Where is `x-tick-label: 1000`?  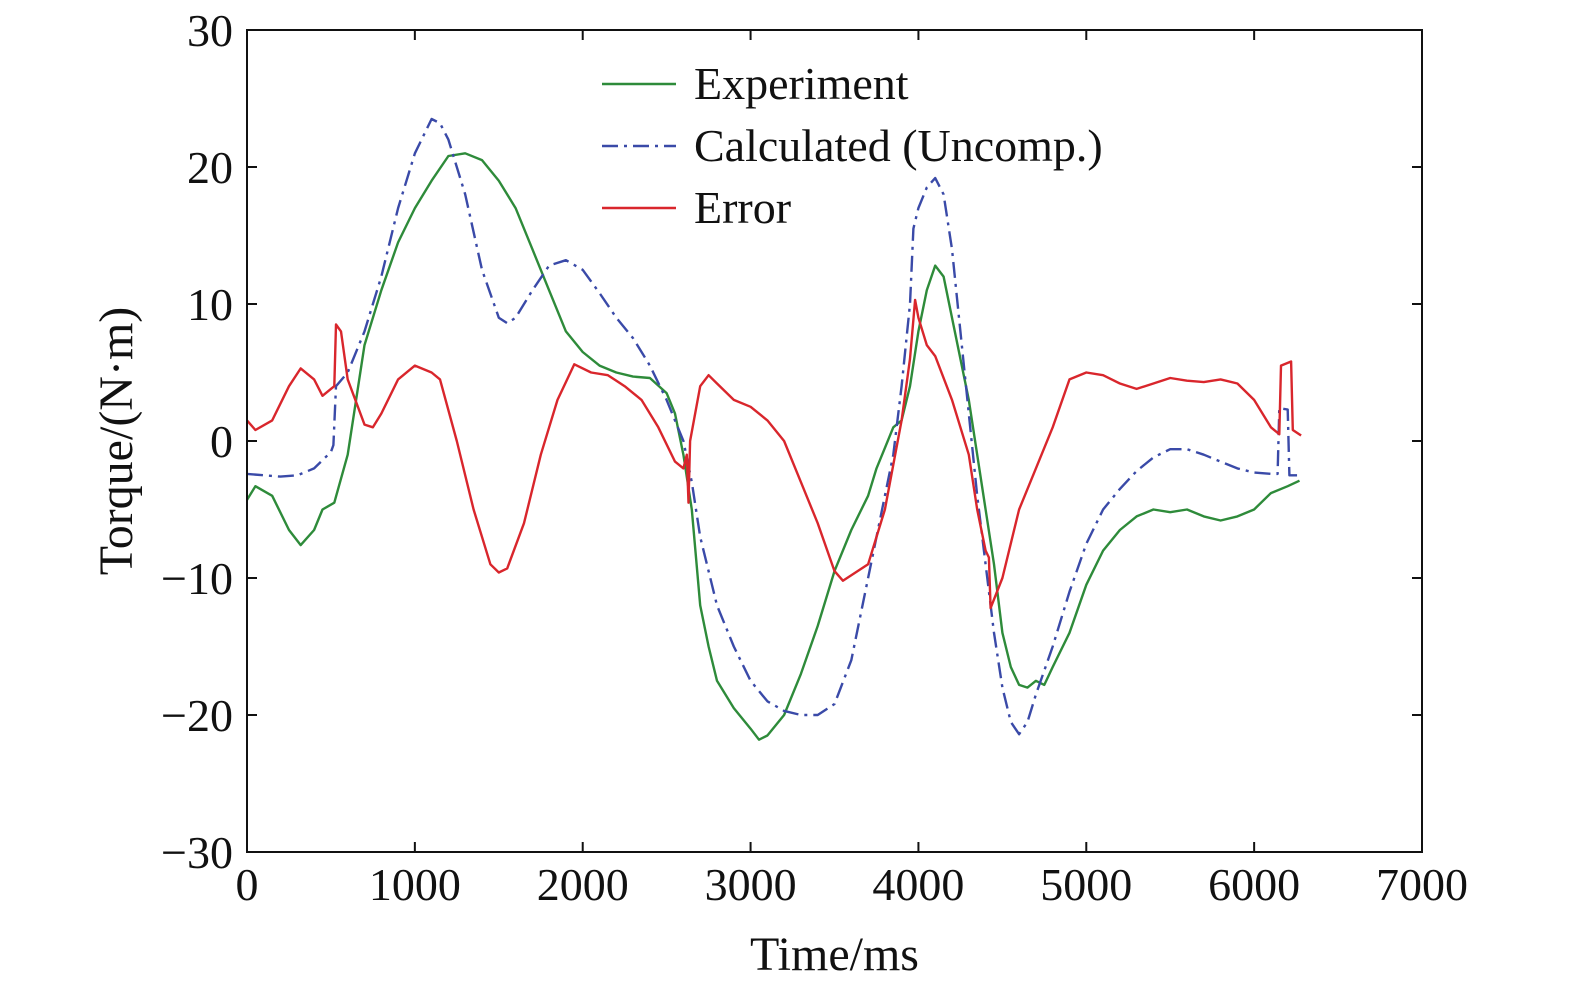
x-tick-label: 1000 is located at coordinates (415, 884).